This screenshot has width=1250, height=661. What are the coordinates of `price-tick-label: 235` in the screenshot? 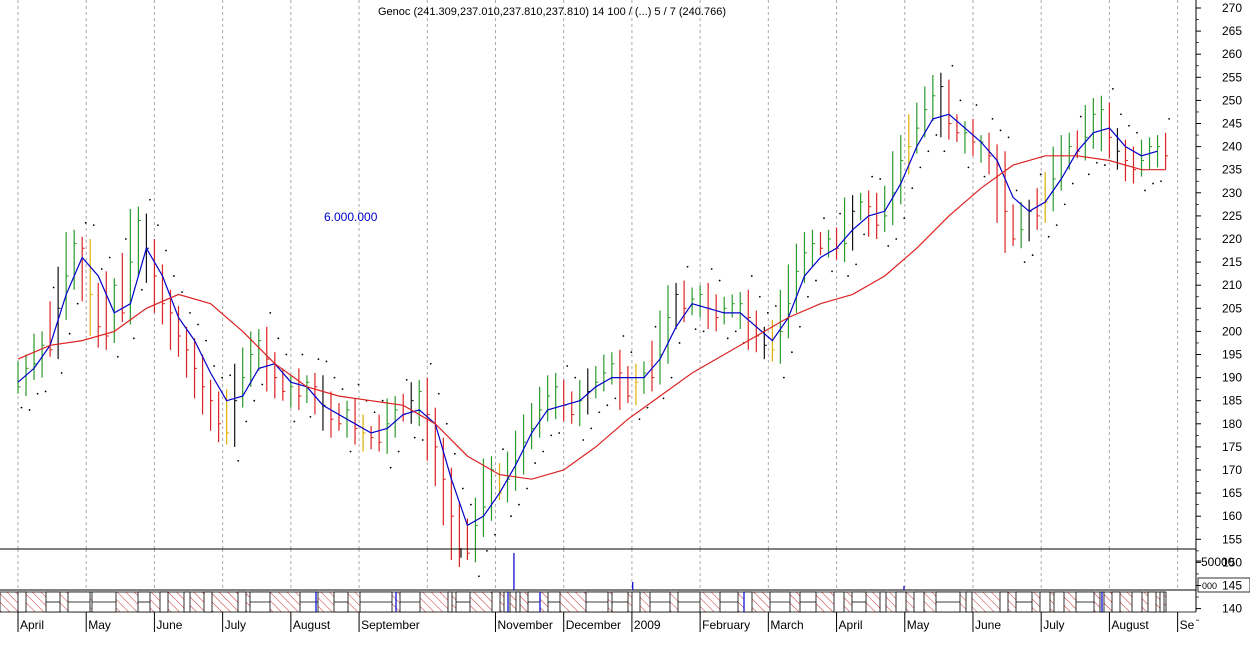 It's located at (1232, 170).